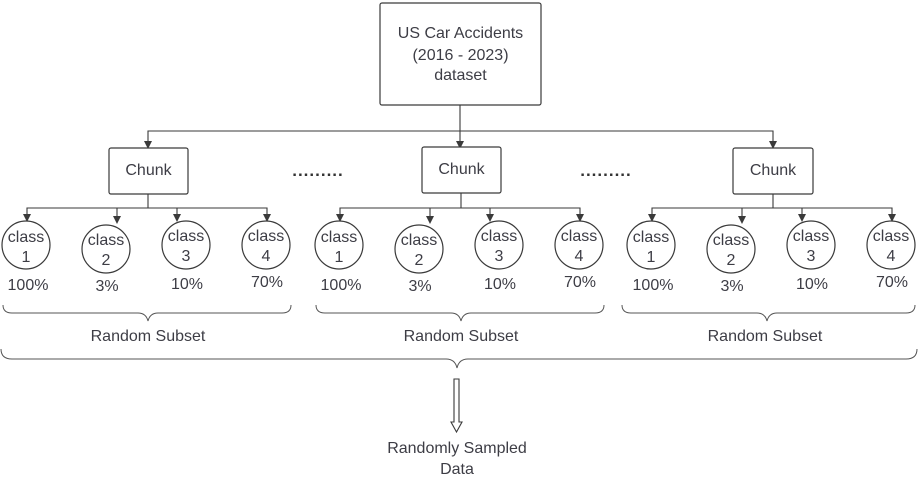  I want to click on hollow-down-arrow-icon, so click(456, 406).